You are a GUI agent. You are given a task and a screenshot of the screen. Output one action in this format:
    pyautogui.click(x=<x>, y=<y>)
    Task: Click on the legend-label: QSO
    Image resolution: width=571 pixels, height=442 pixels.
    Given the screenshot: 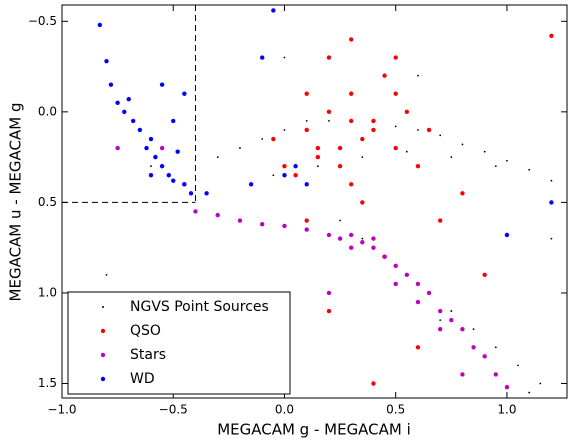 What is the action you would take?
    pyautogui.click(x=145, y=331)
    